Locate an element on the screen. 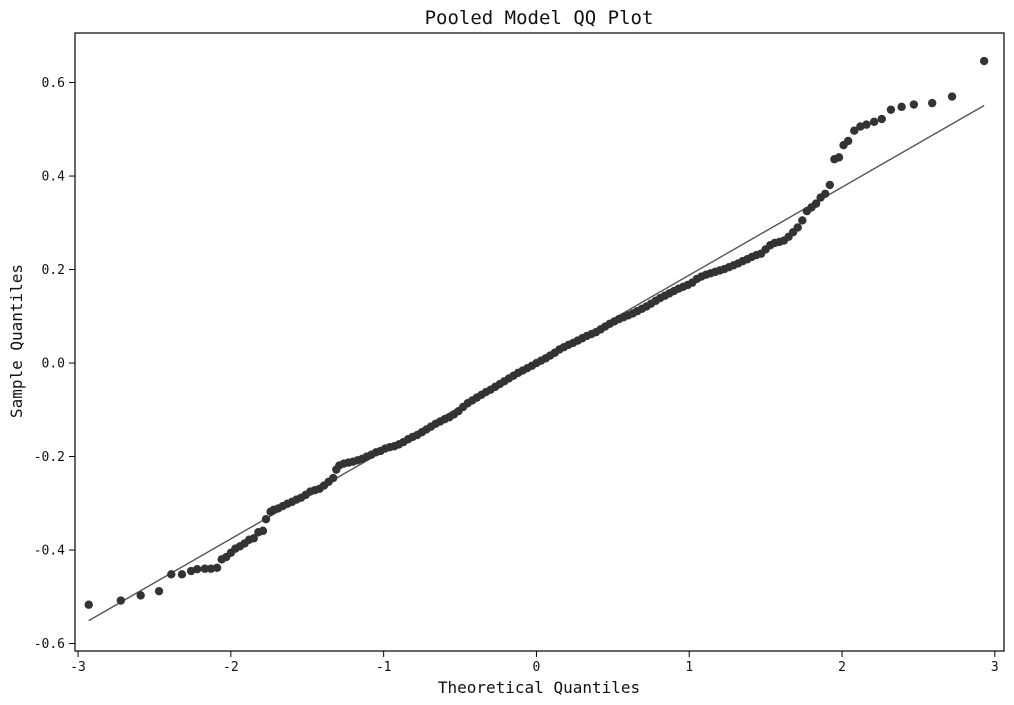 The image size is (1014, 705). x-tick-label: 3 is located at coordinates (995, 667).